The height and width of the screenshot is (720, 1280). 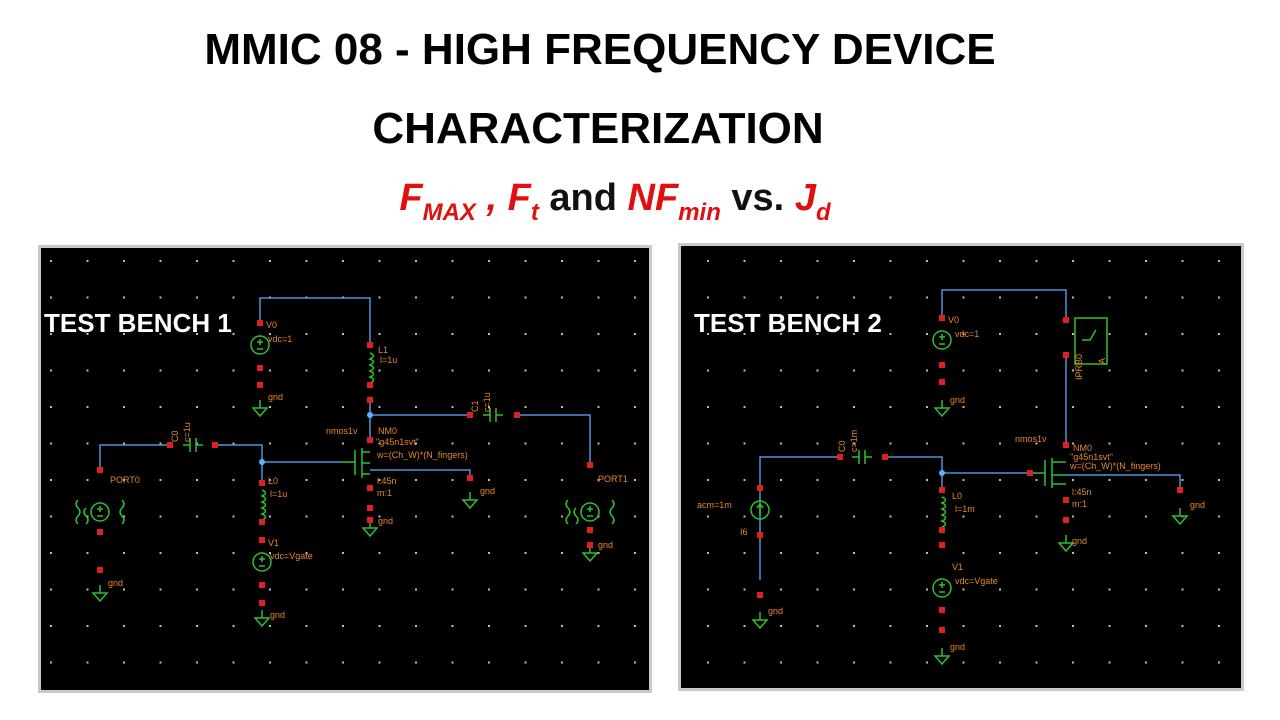 What do you see at coordinates (758, 198) in the screenshot?
I see `sym: vs.` at bounding box center [758, 198].